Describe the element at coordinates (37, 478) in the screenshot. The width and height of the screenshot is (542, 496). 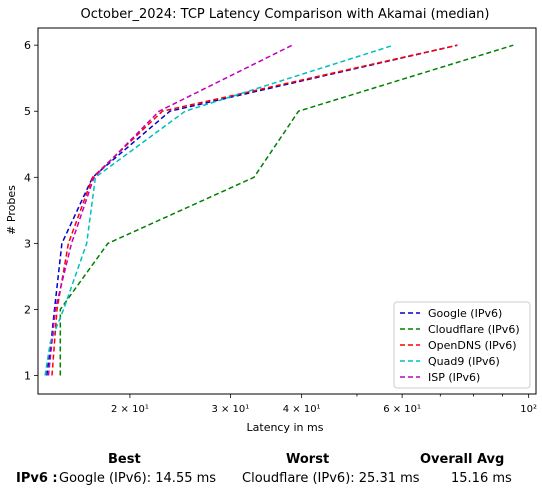
I see `row-label-ipv6: IPv6 :` at that location.